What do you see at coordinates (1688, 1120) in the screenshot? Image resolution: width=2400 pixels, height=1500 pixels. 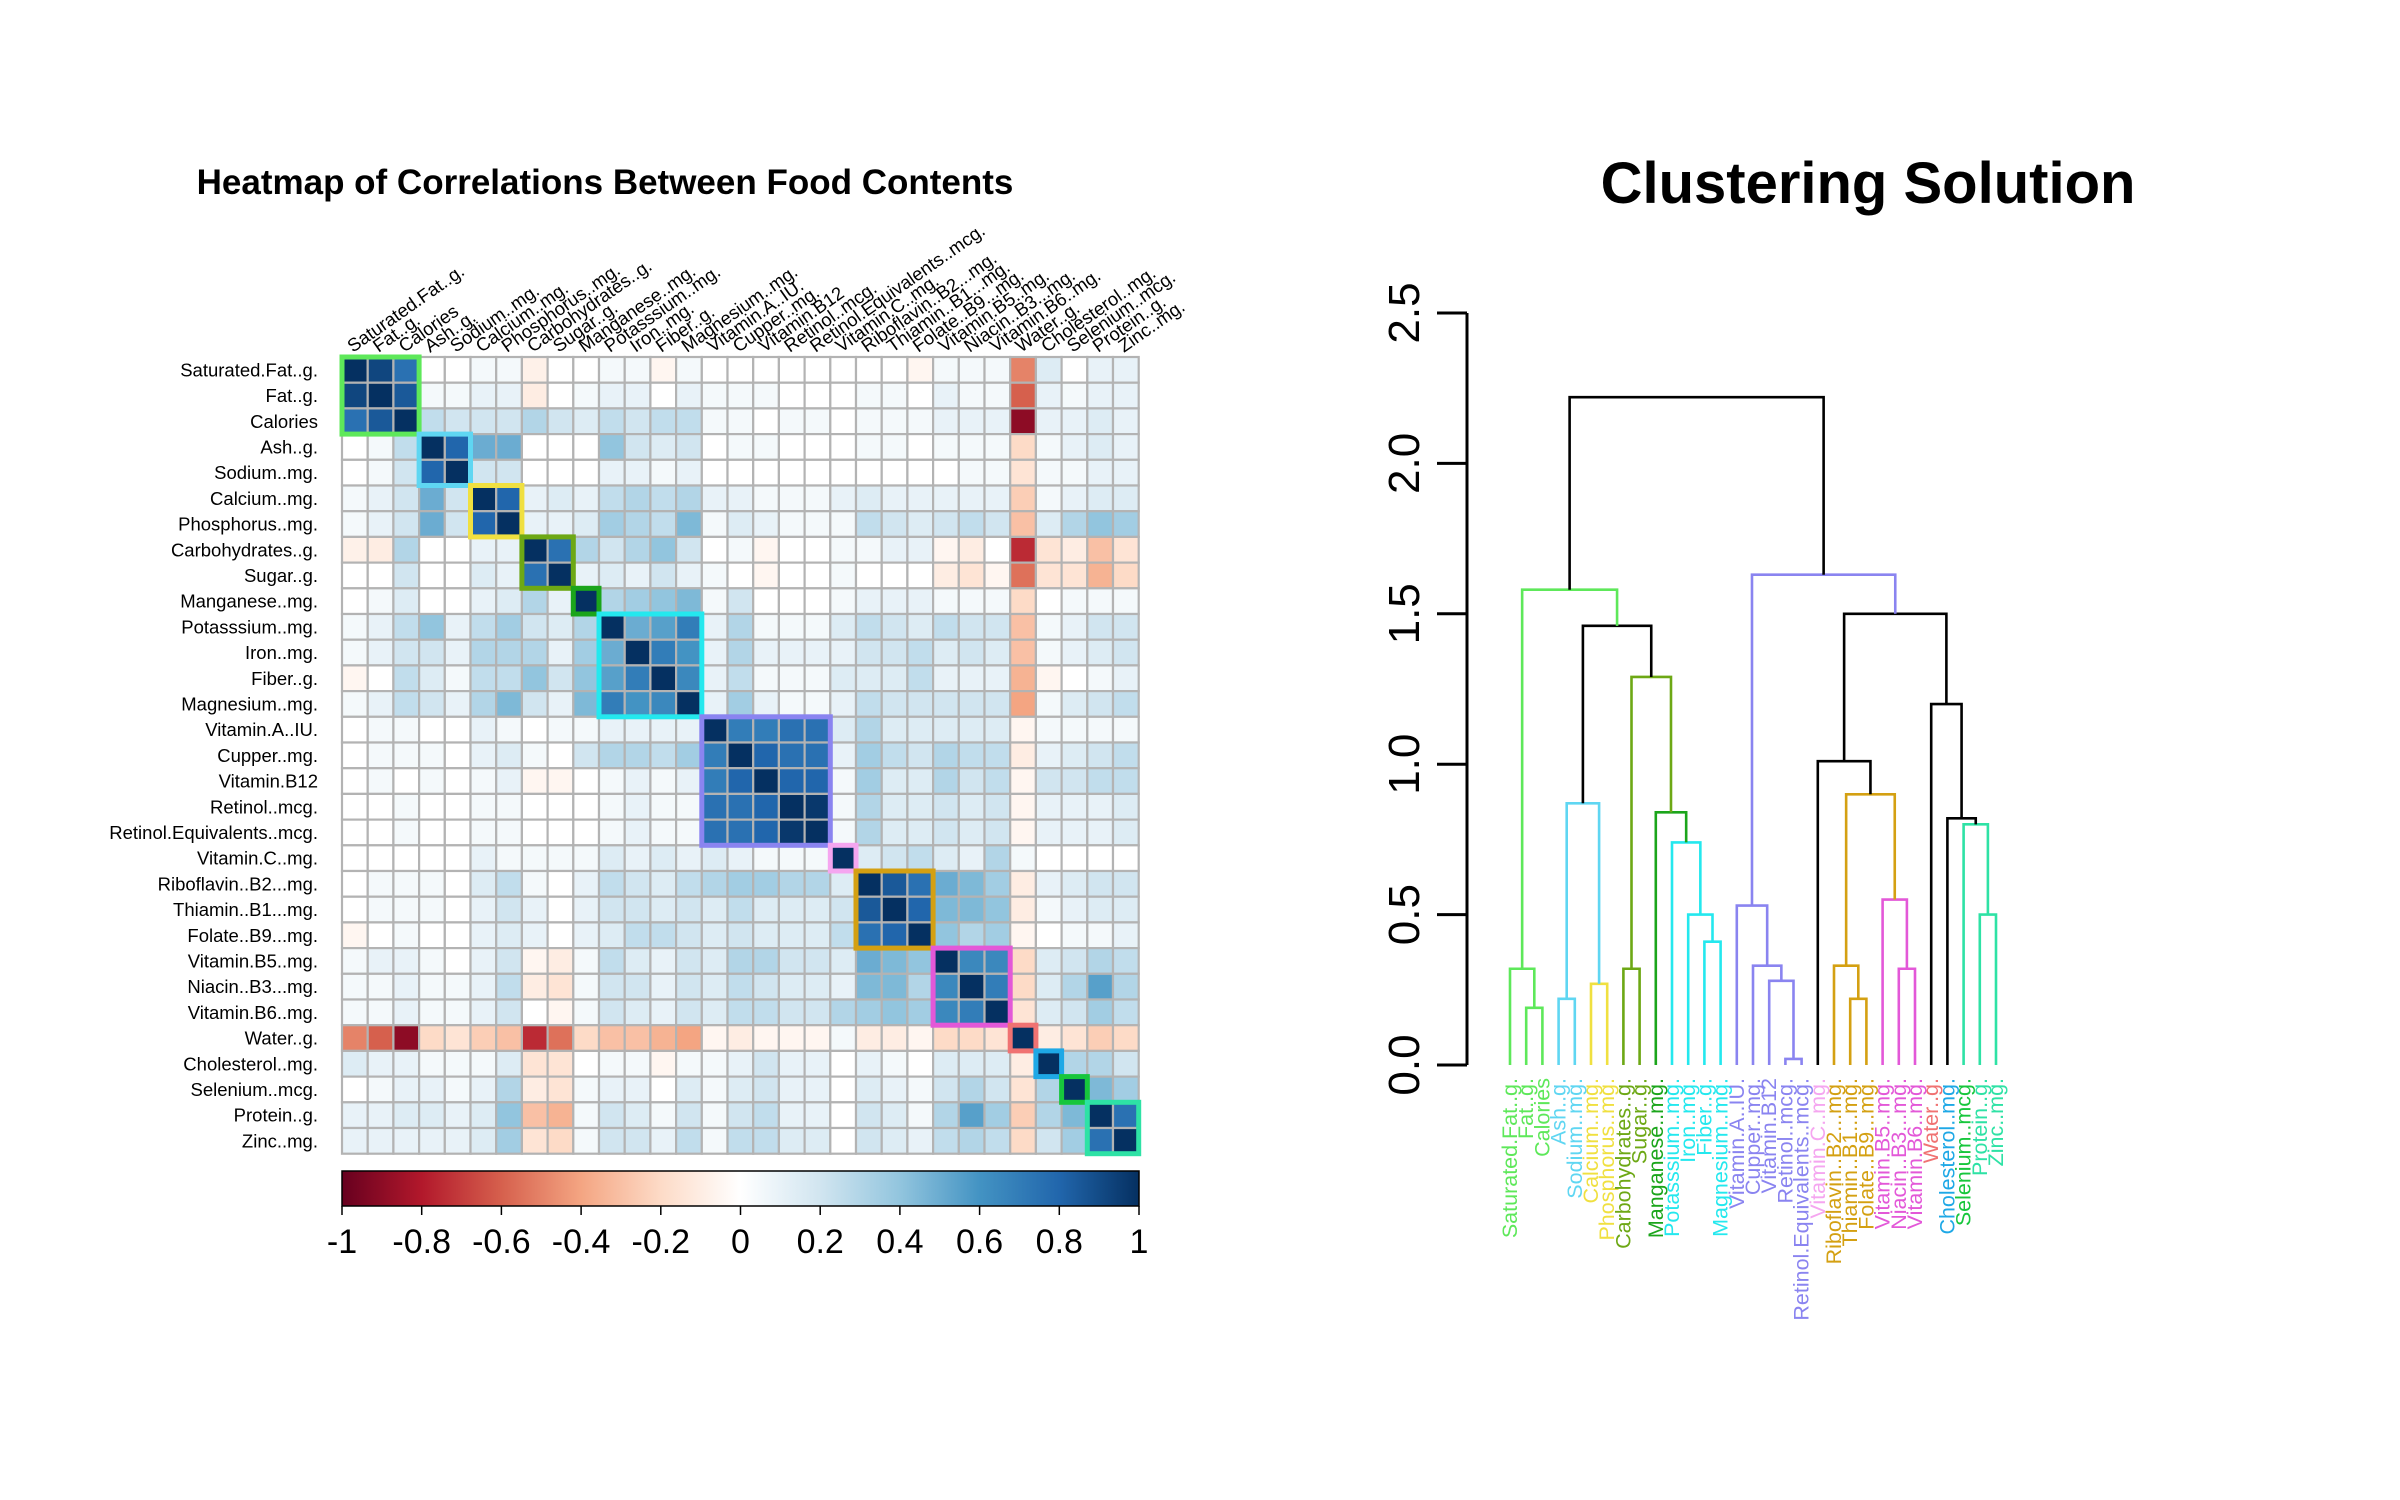 I see `dendrogram-leaf-label: Iron..mg.` at bounding box center [1688, 1120].